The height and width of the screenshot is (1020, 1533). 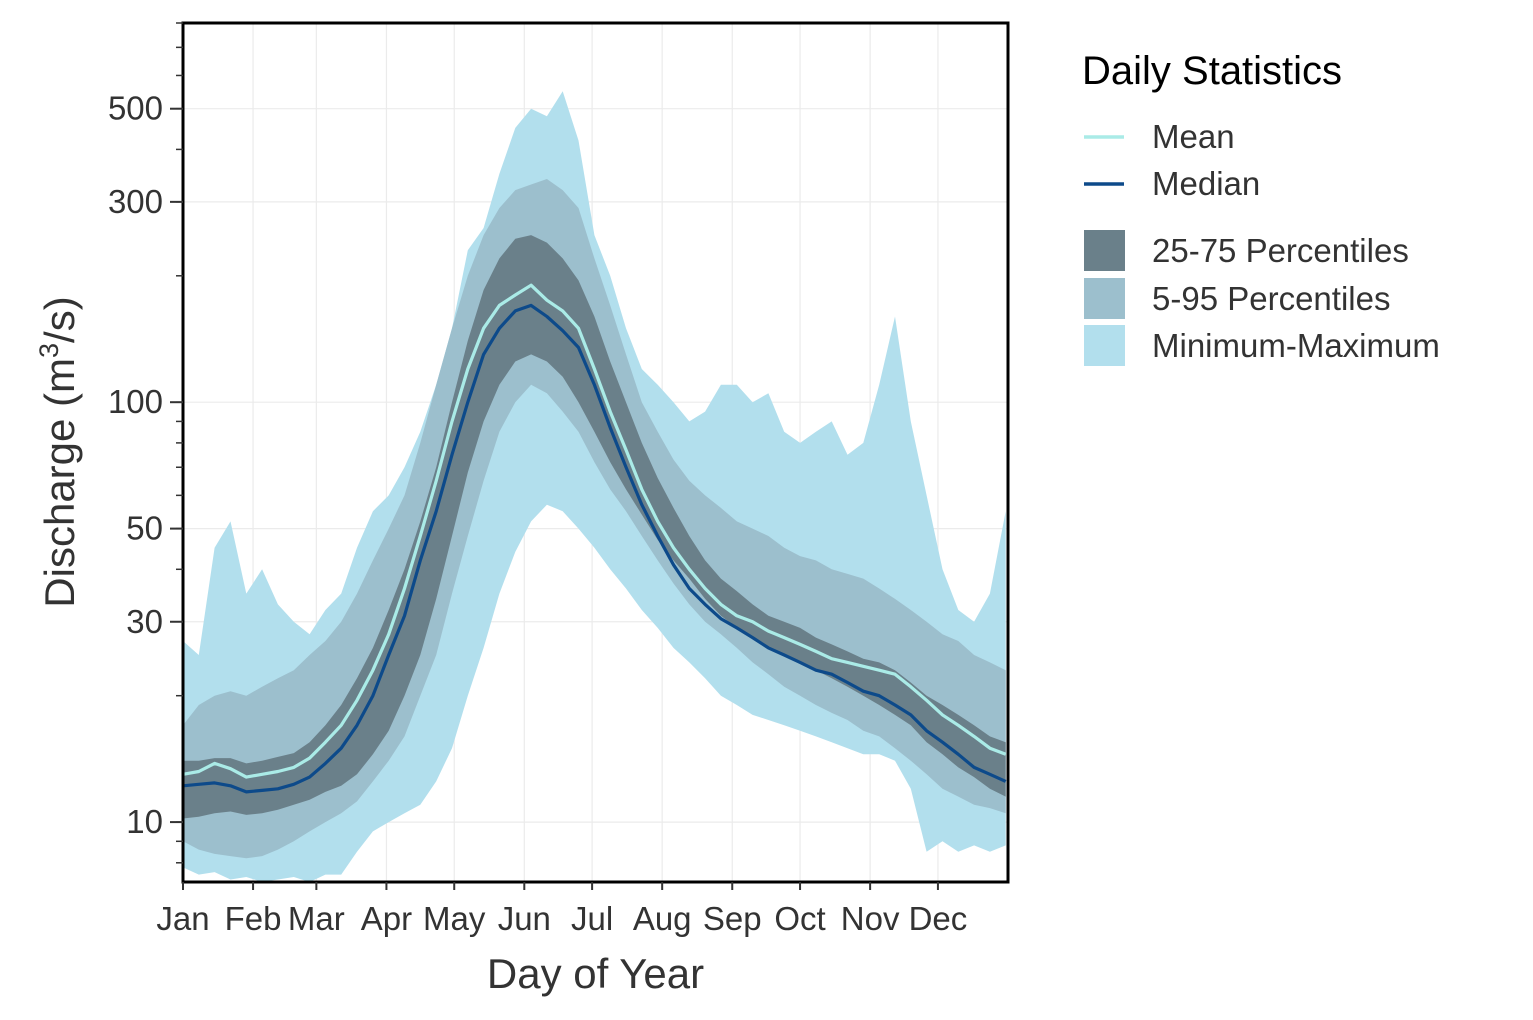 What do you see at coordinates (49, 350) in the screenshot?
I see `y-axis-title-superscript: 3` at bounding box center [49, 350].